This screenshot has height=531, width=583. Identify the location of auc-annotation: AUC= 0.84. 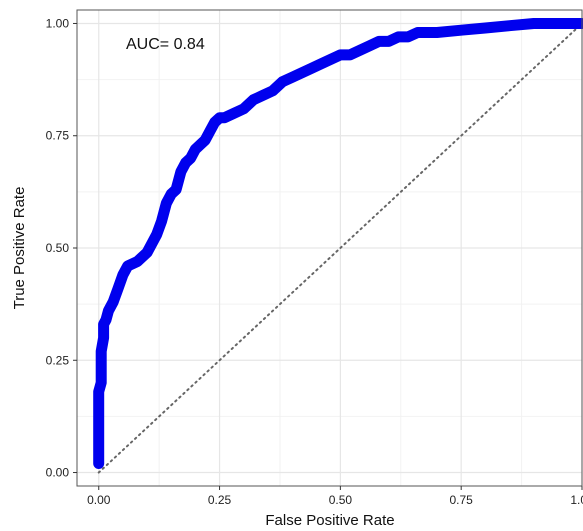
(165, 44).